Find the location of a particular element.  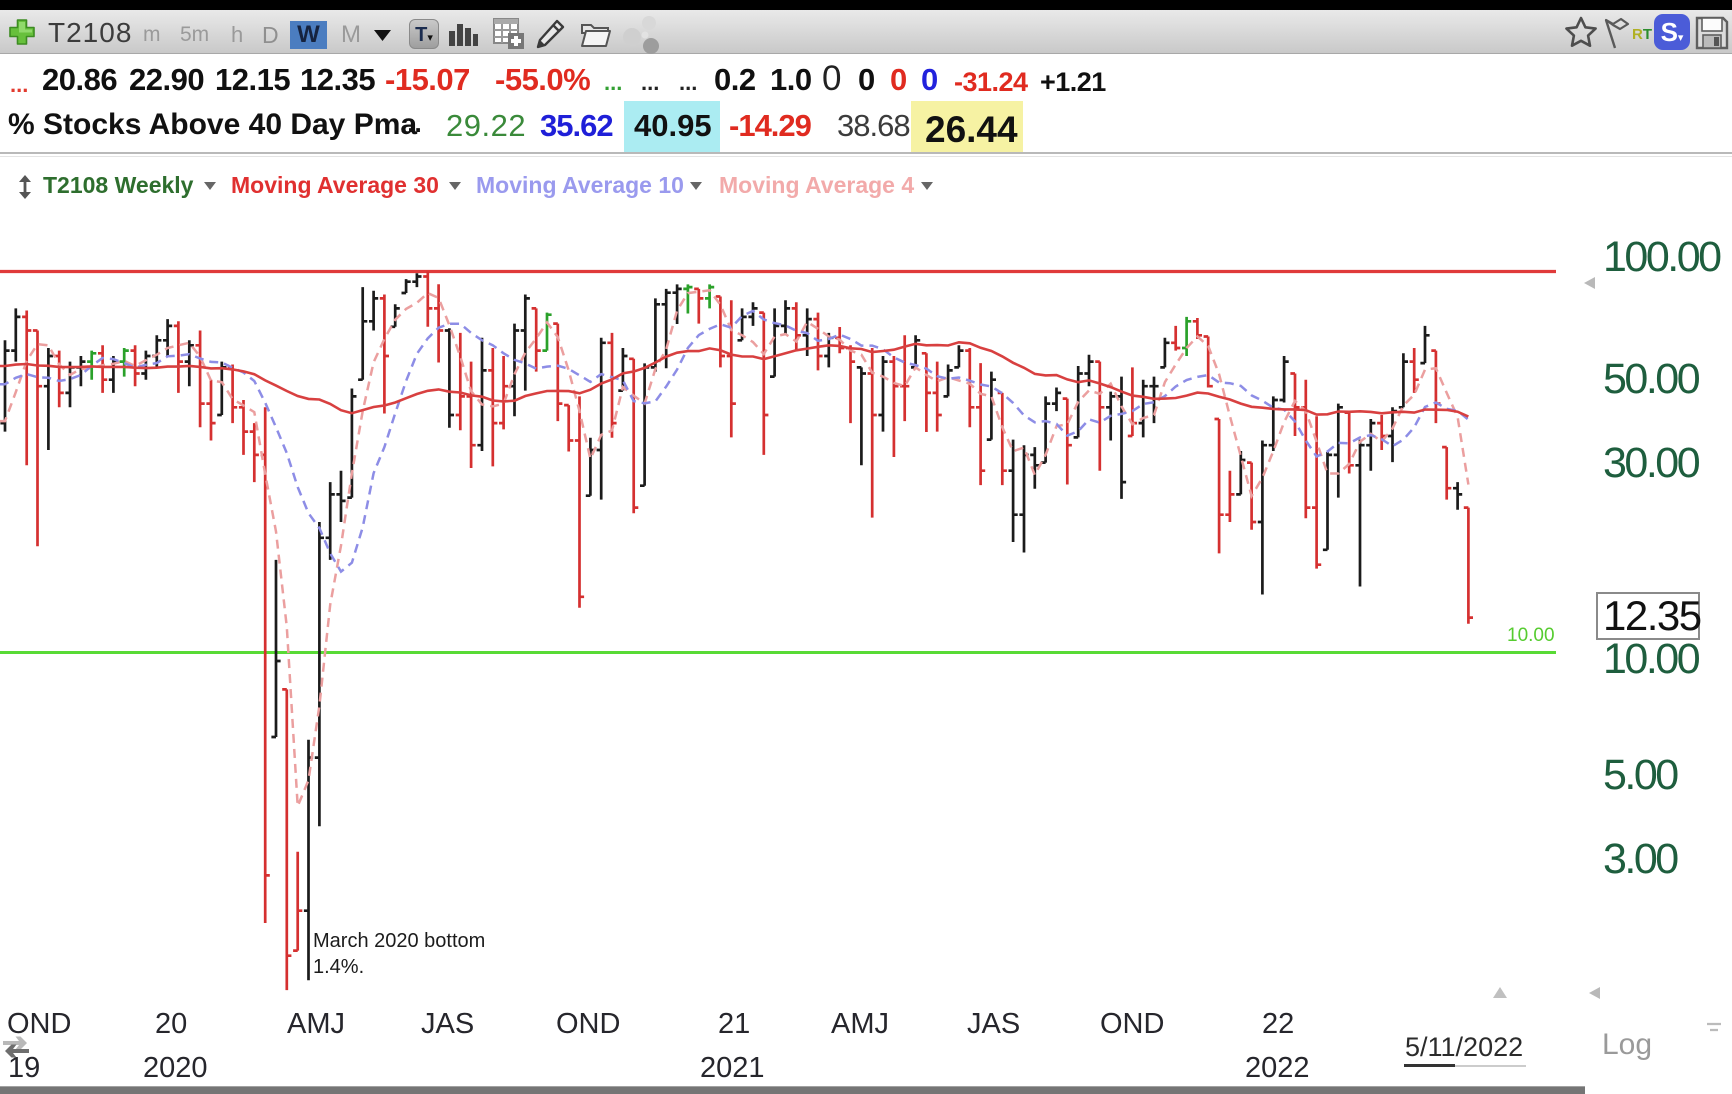

svg-text: March 2020 bottom is located at coordinates (399, 941).